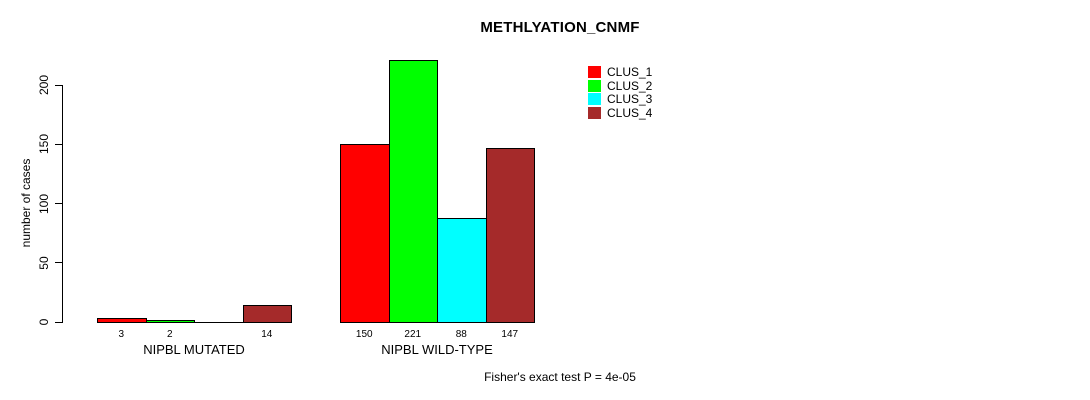  Describe the element at coordinates (26, 203) in the screenshot. I see `y-axis-label: number of cases` at that location.